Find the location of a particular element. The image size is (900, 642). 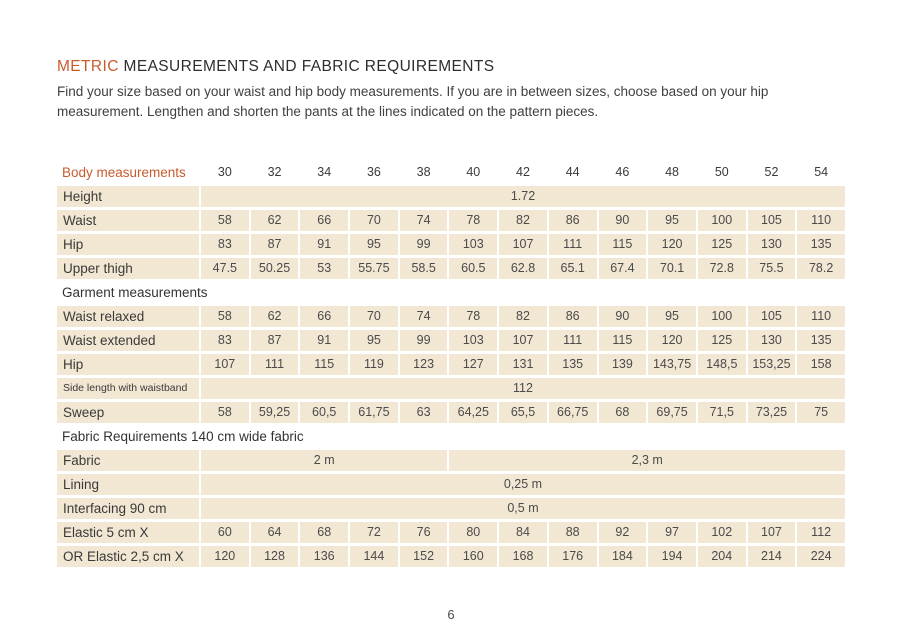

size-column-header: 42 is located at coordinates (523, 172).